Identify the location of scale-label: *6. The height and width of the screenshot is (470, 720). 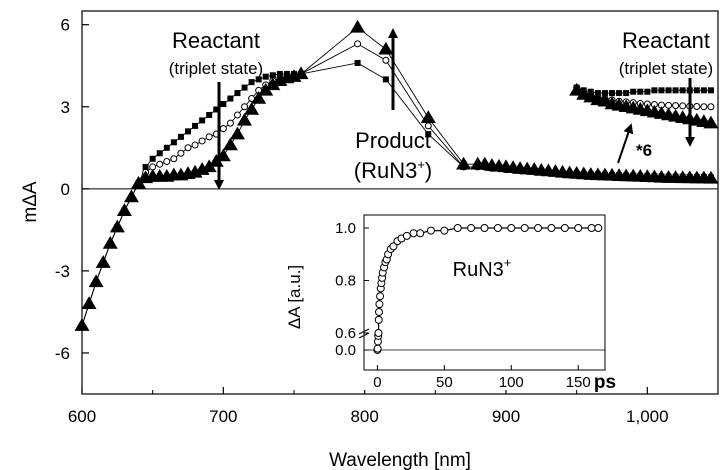
(644, 150).